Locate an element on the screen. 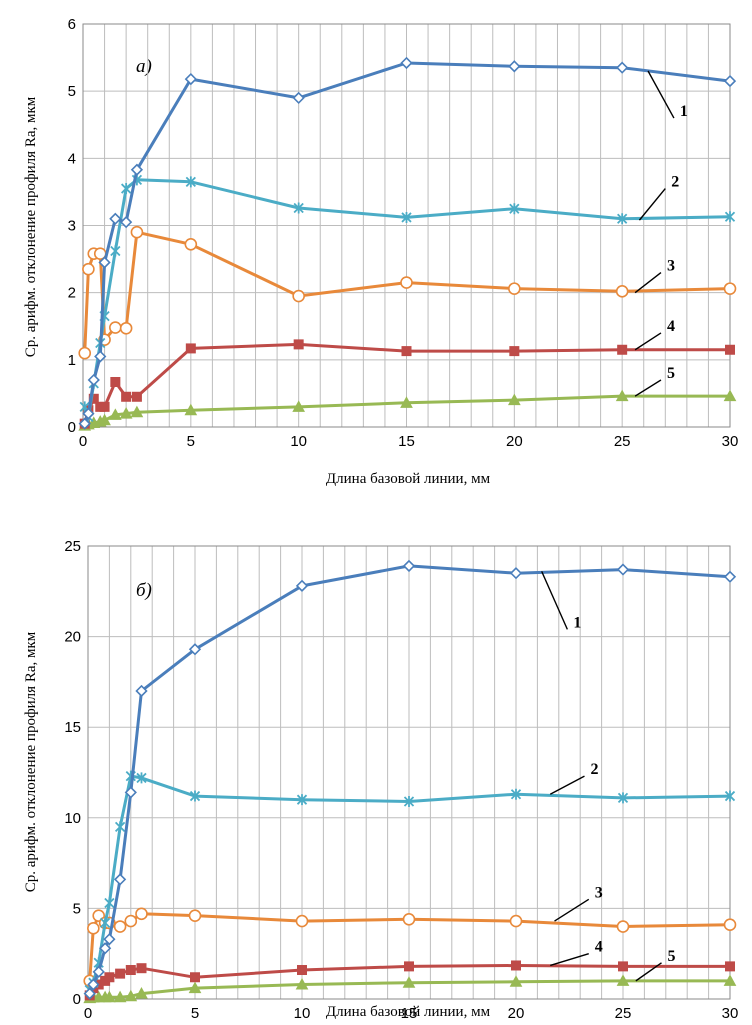 This screenshot has width=752, height=1025. chart-a-ytick-label: 5 is located at coordinates (72, 91).